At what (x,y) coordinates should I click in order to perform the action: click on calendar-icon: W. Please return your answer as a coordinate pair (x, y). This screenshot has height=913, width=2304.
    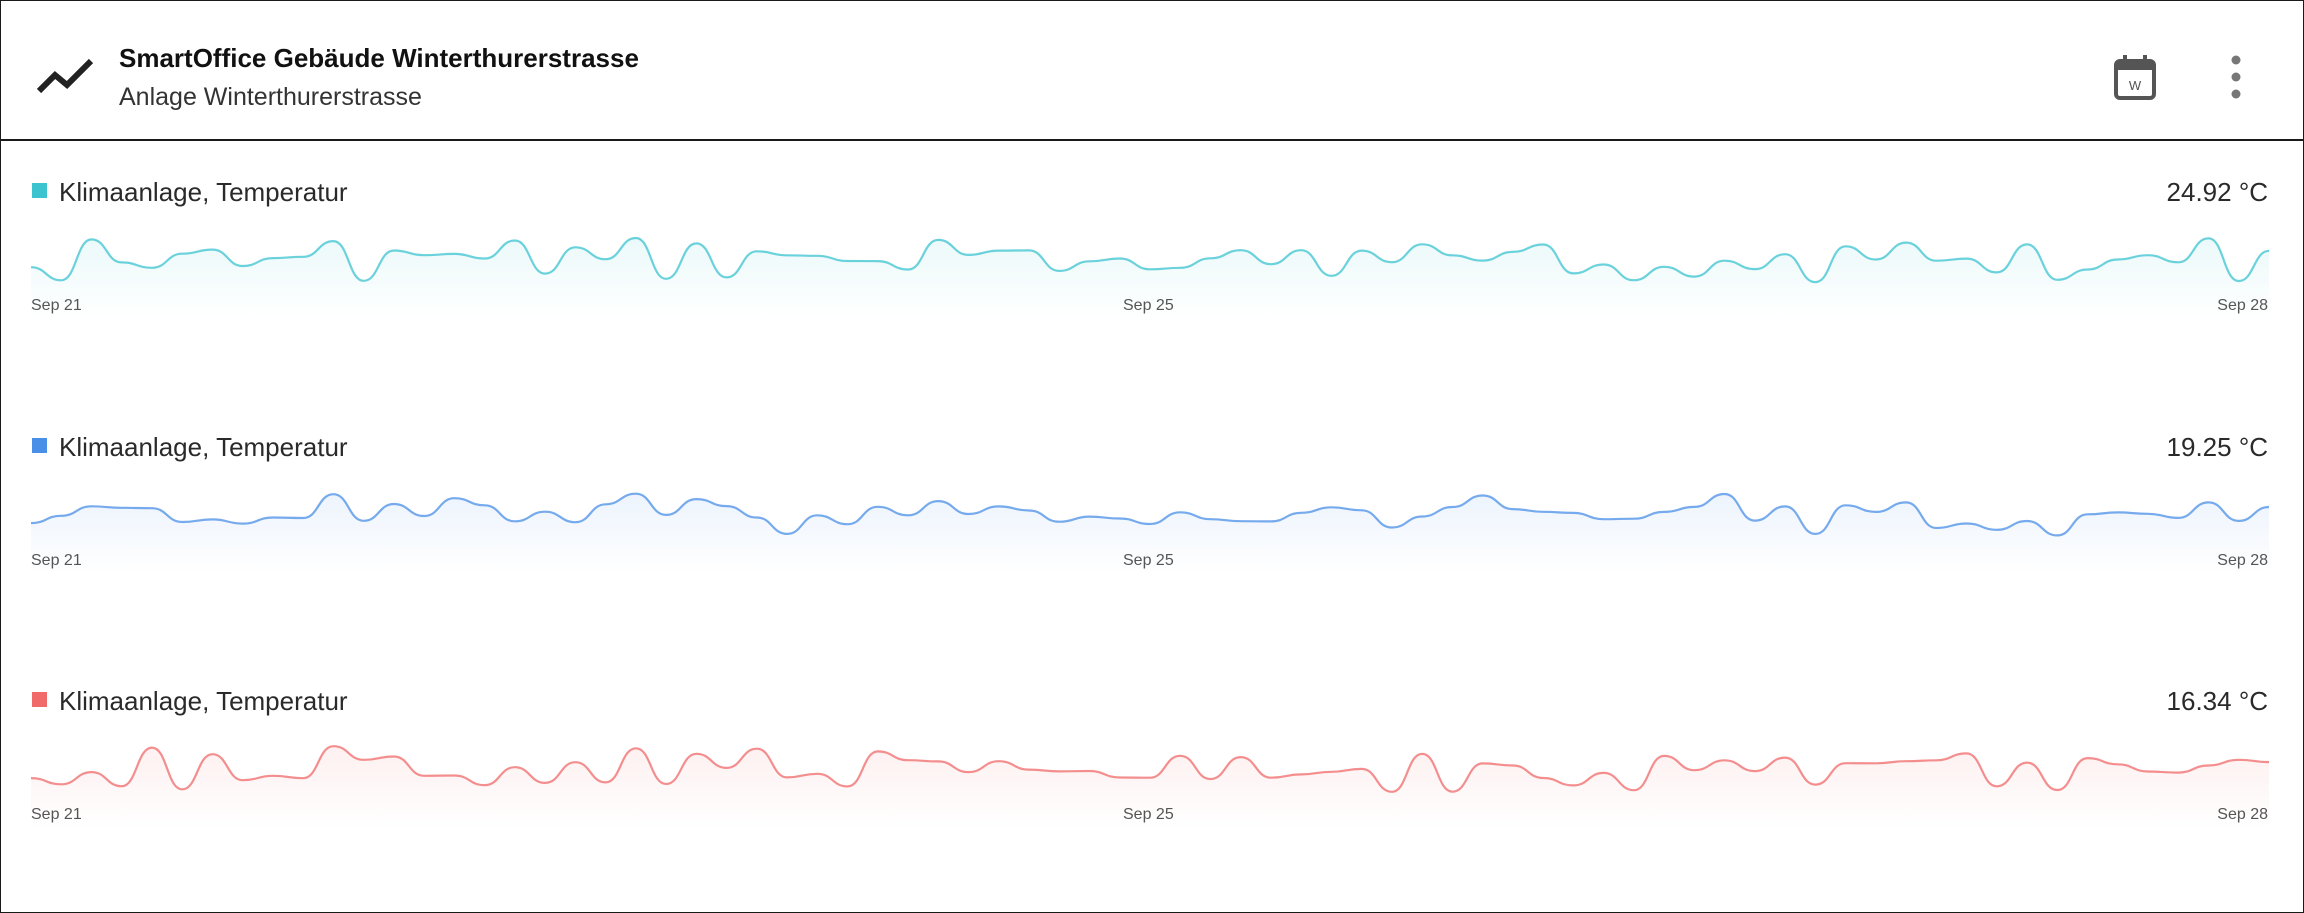
    Looking at the image, I should click on (2135, 77).